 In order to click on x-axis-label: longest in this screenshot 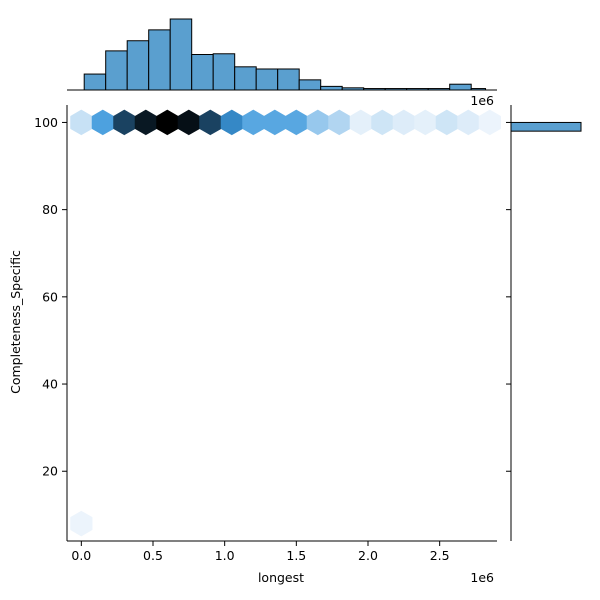, I will do `click(281, 577)`.